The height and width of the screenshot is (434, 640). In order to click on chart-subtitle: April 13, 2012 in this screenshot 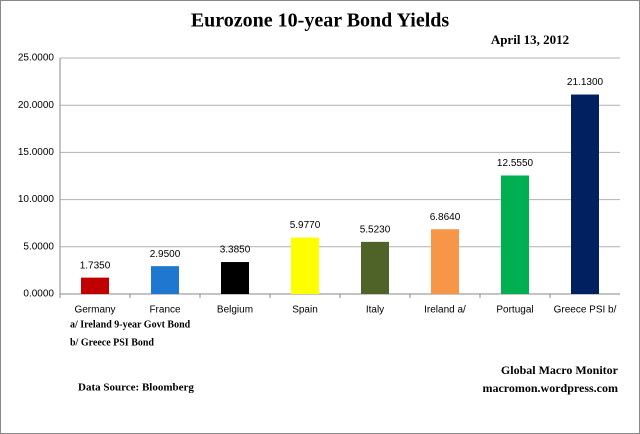, I will do `click(530, 39)`.